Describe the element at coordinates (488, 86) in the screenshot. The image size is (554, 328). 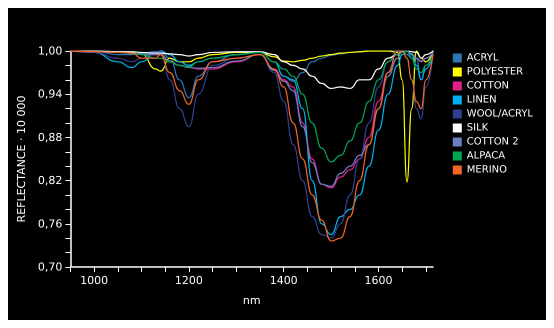
I see `legend-label: COTTON` at that location.